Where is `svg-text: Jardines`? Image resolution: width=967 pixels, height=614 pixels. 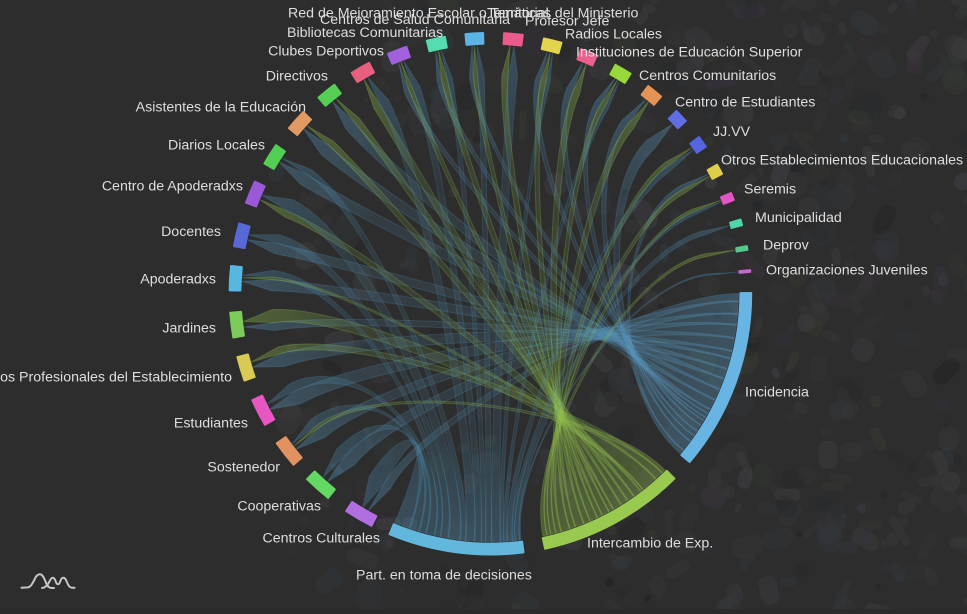 svg-text: Jardines is located at coordinates (189, 328).